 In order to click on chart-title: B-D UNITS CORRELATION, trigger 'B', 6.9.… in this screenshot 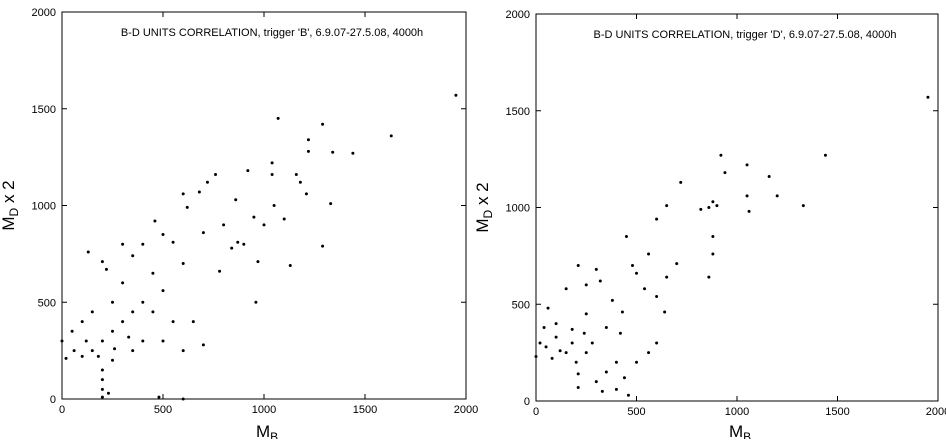, I will do `click(272, 33)`.